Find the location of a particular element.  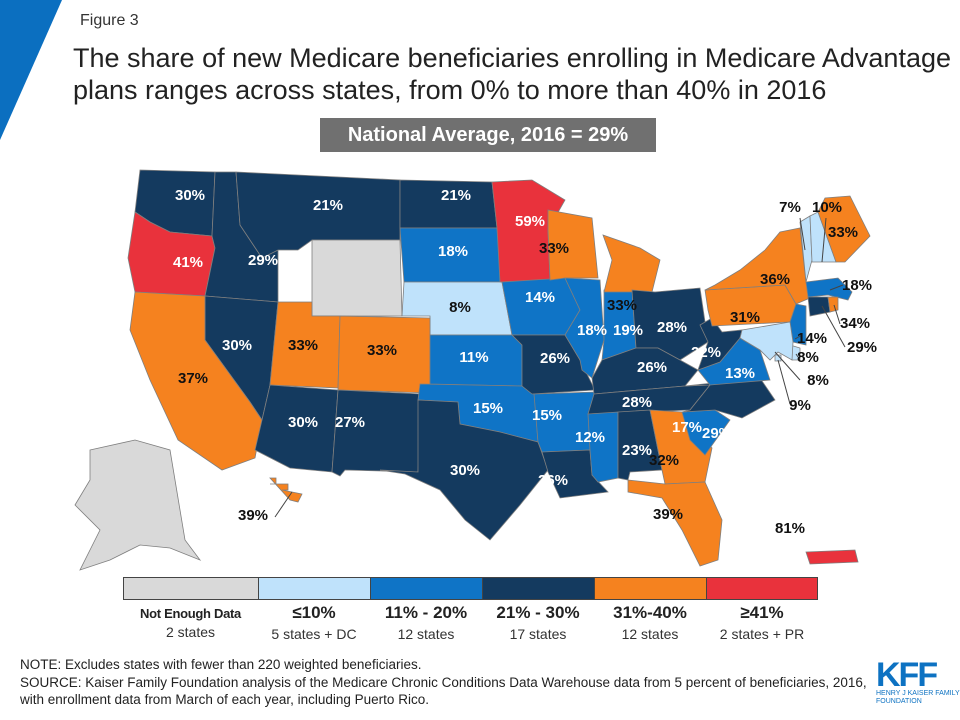

legend-count: 17 states is located at coordinates (538, 634).